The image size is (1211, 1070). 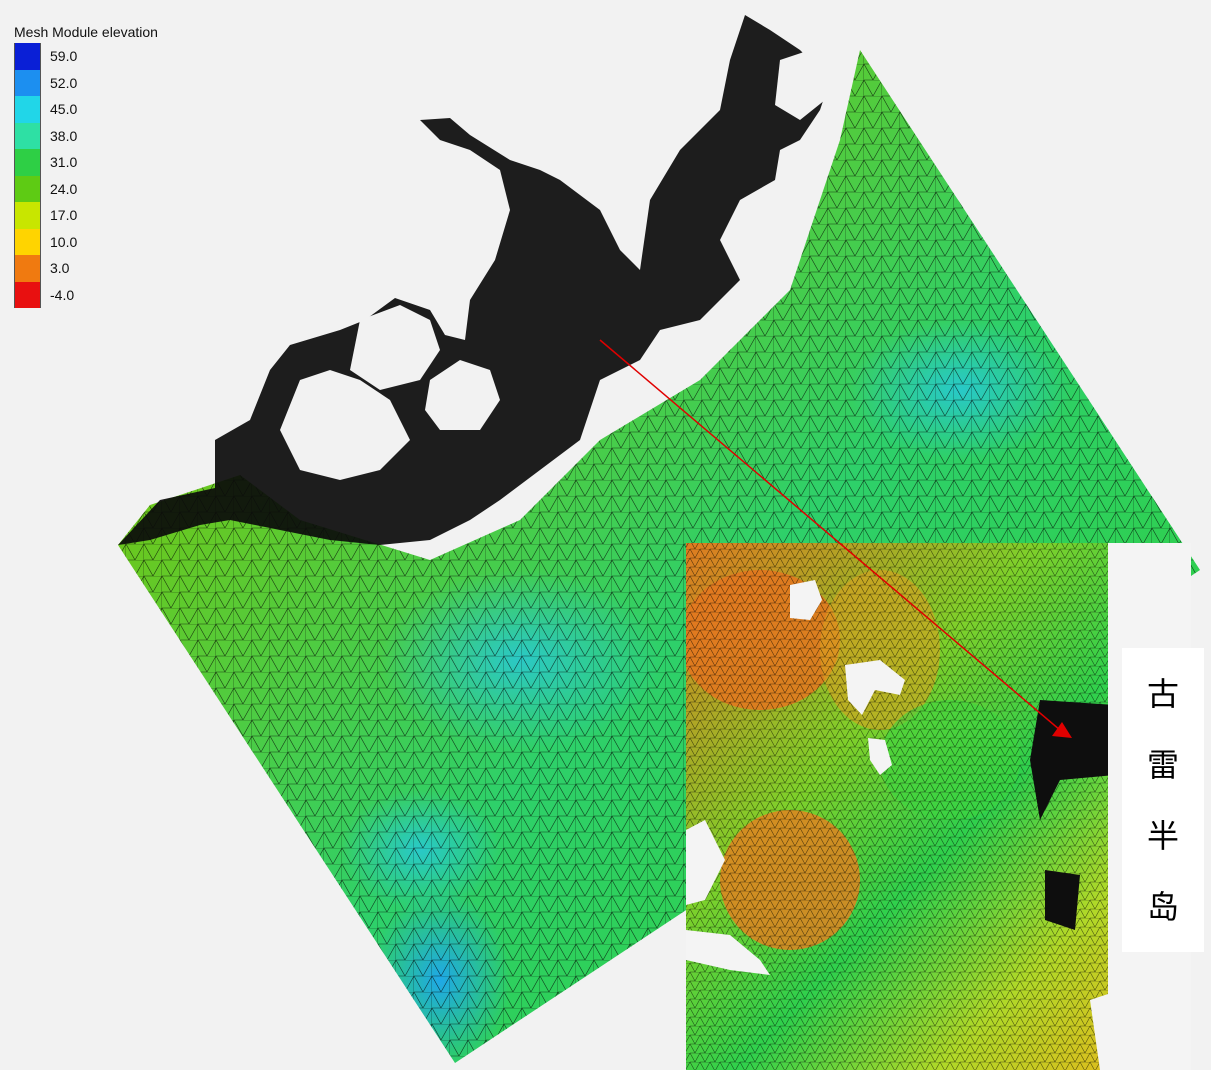 What do you see at coordinates (1162, 835) in the screenshot?
I see `peninsula-label-char-3: 半` at bounding box center [1162, 835].